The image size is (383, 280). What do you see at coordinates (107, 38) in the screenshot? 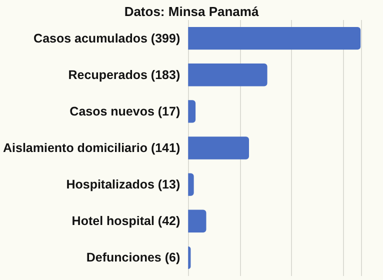
I see `y-tick-label: Casos acumulados (399)` at bounding box center [107, 38].